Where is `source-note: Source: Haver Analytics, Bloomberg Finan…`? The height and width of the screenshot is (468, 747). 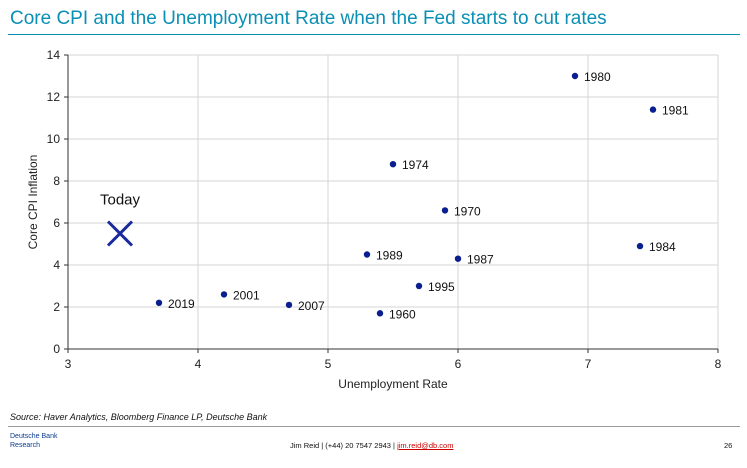
source-note: Source: Haver Analytics, Bloomberg Finan… is located at coordinates (139, 417).